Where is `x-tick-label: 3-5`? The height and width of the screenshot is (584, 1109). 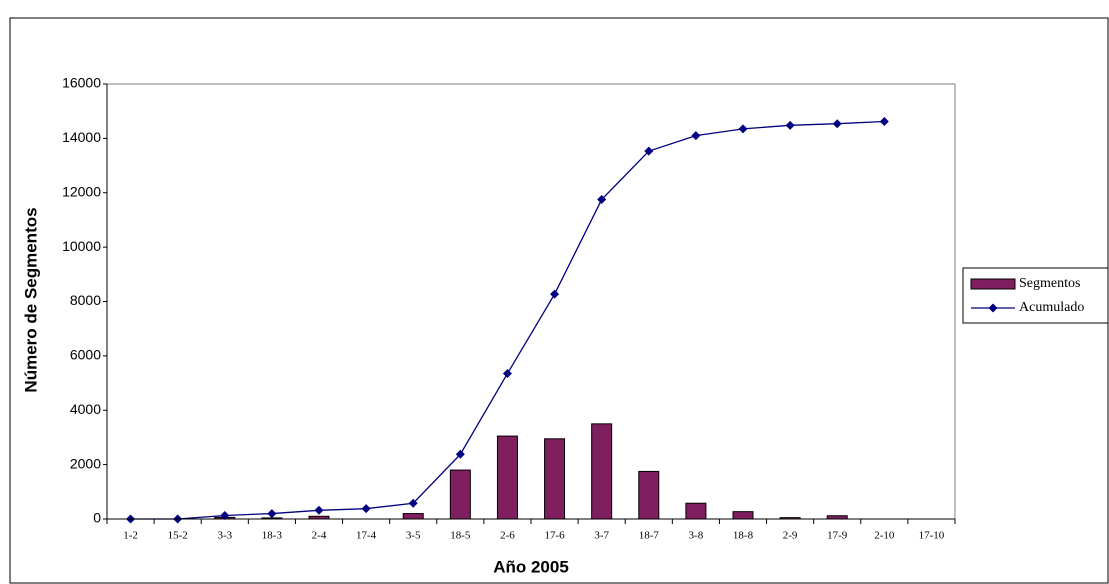 x-tick-label: 3-5 is located at coordinates (413, 536).